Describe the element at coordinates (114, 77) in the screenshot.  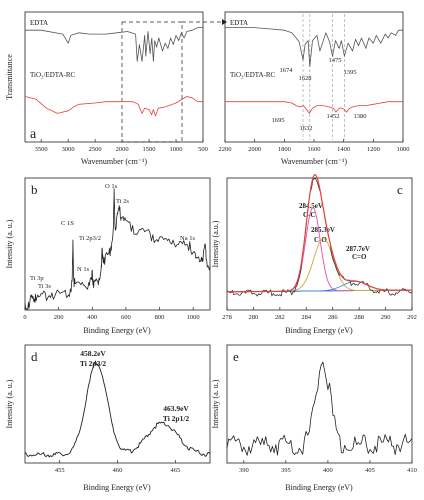
I see `frame-a-full` at that location.